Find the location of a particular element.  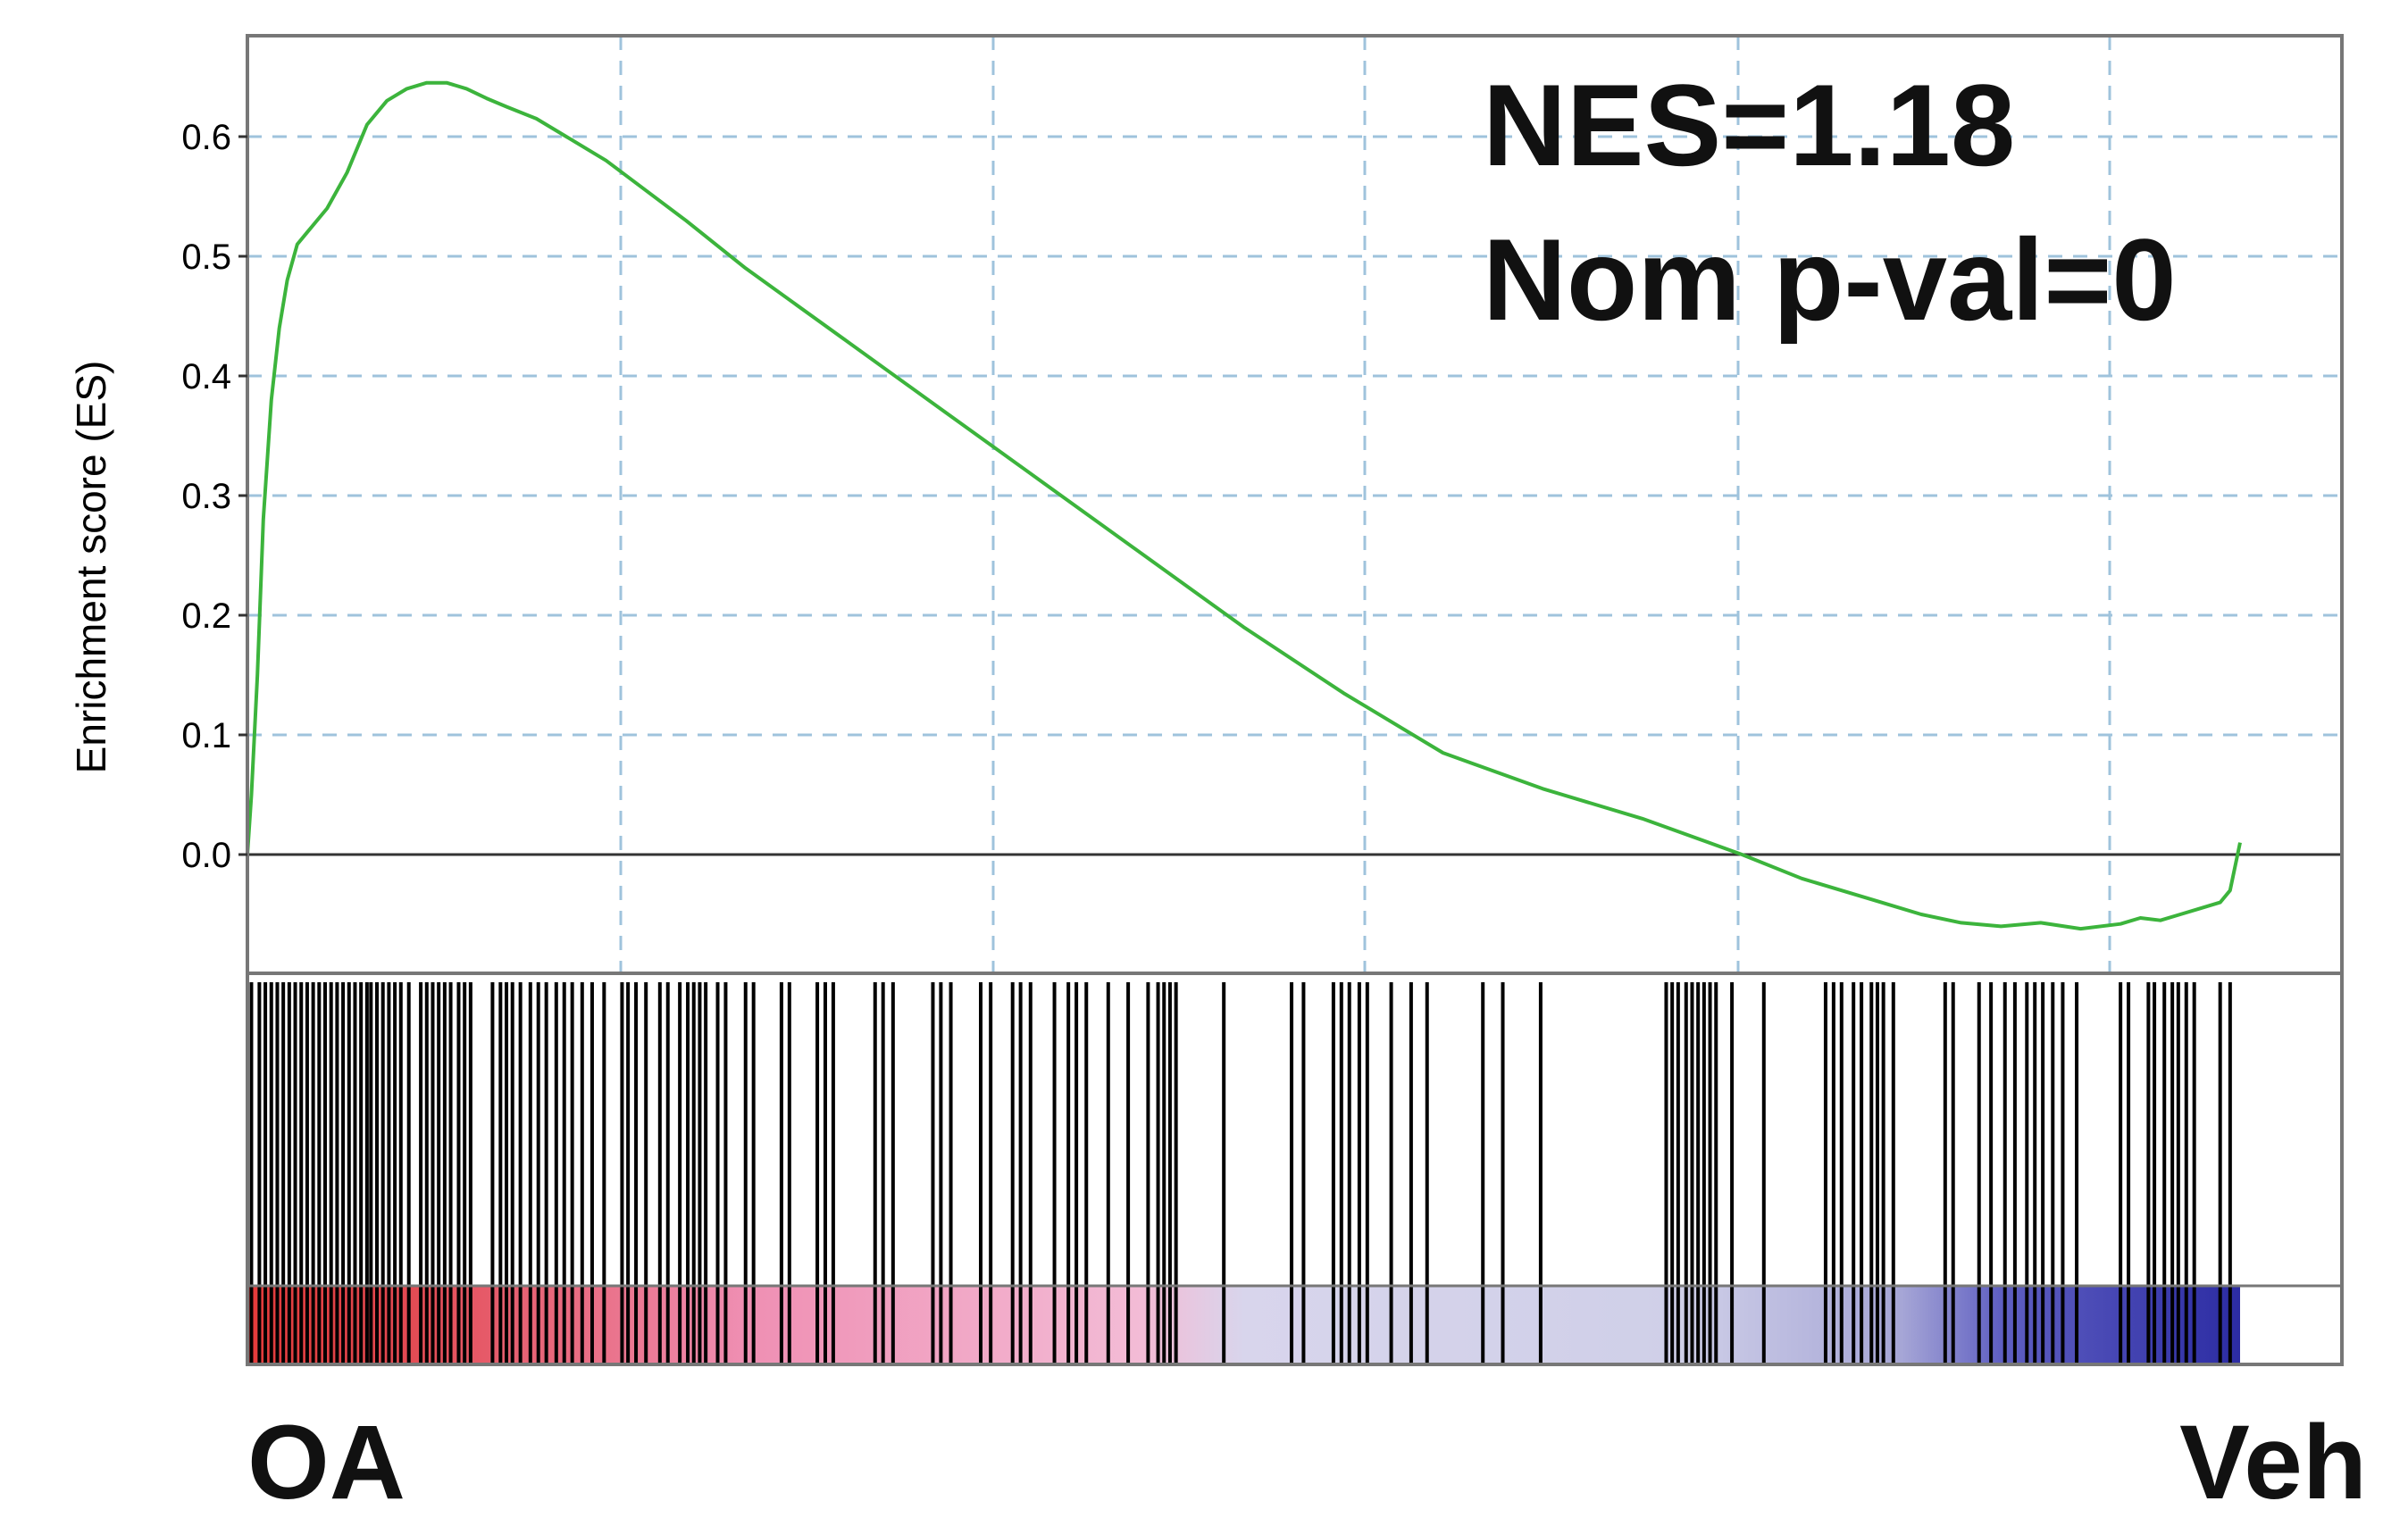

ranked-list-gradient-bar is located at coordinates (1243, 1325).